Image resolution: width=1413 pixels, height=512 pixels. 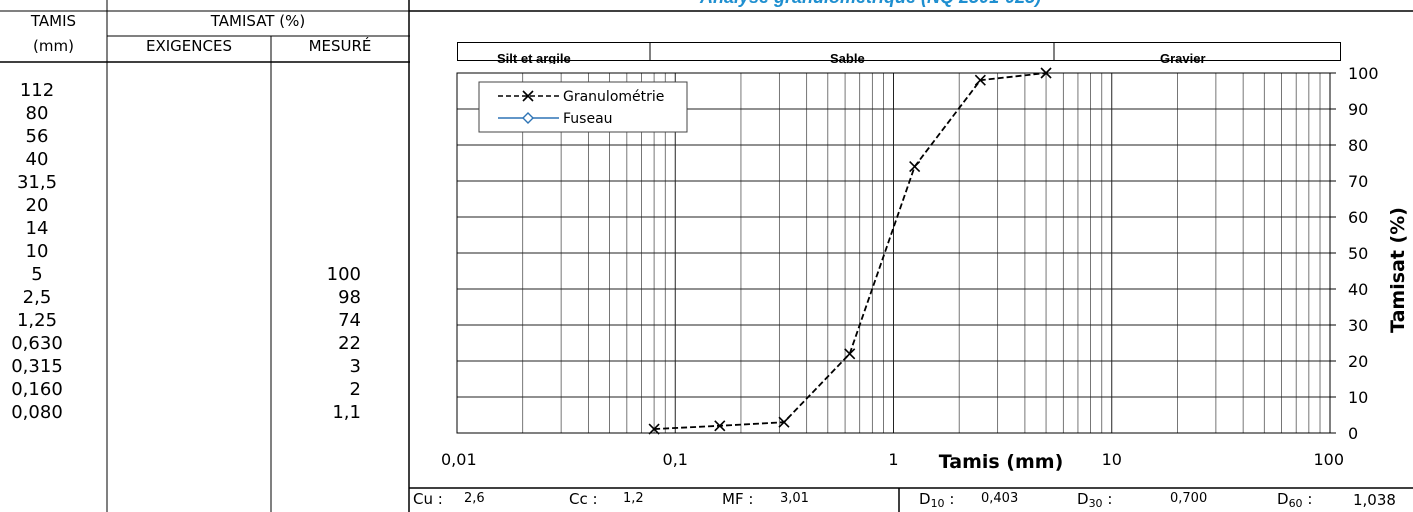 I want to click on table-row: 31,5, so click(x=204, y=183).